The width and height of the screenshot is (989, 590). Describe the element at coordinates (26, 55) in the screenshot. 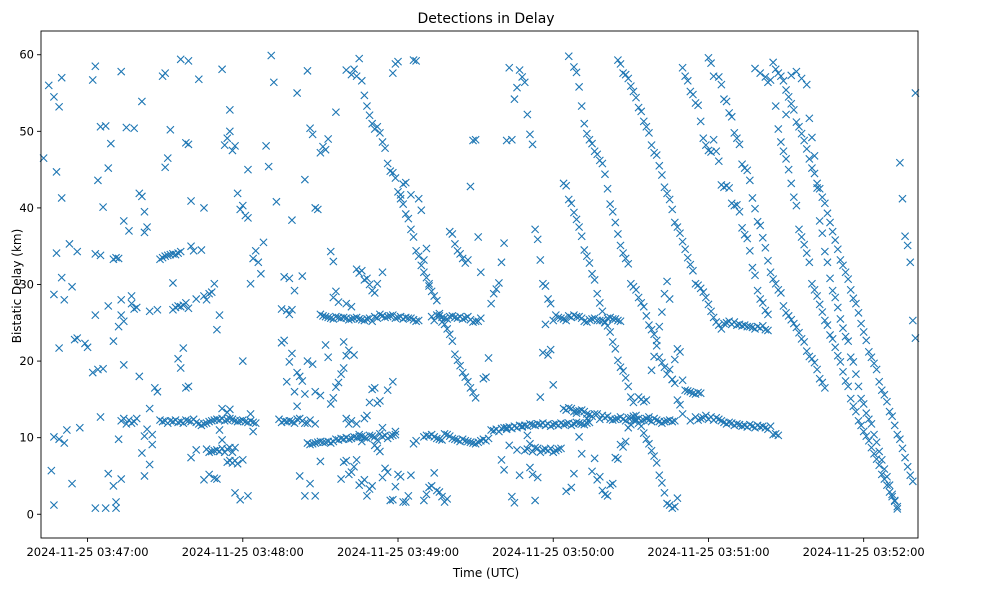

I see `y-tick-label: 60` at that location.